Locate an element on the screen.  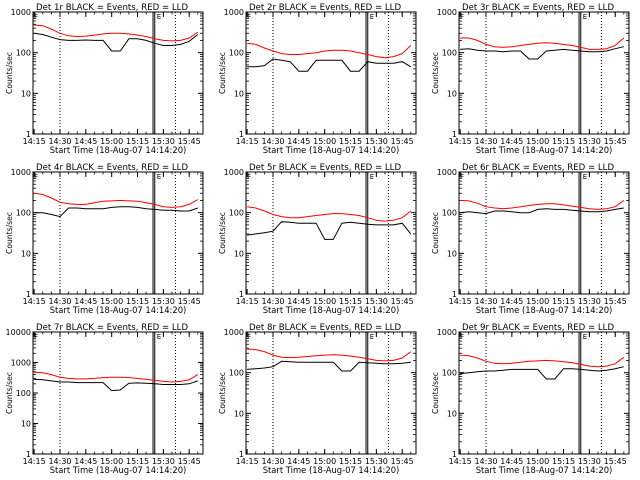
chart-title: Det 5r BLACK = Events, RED = LLD is located at coordinates (325, 168).